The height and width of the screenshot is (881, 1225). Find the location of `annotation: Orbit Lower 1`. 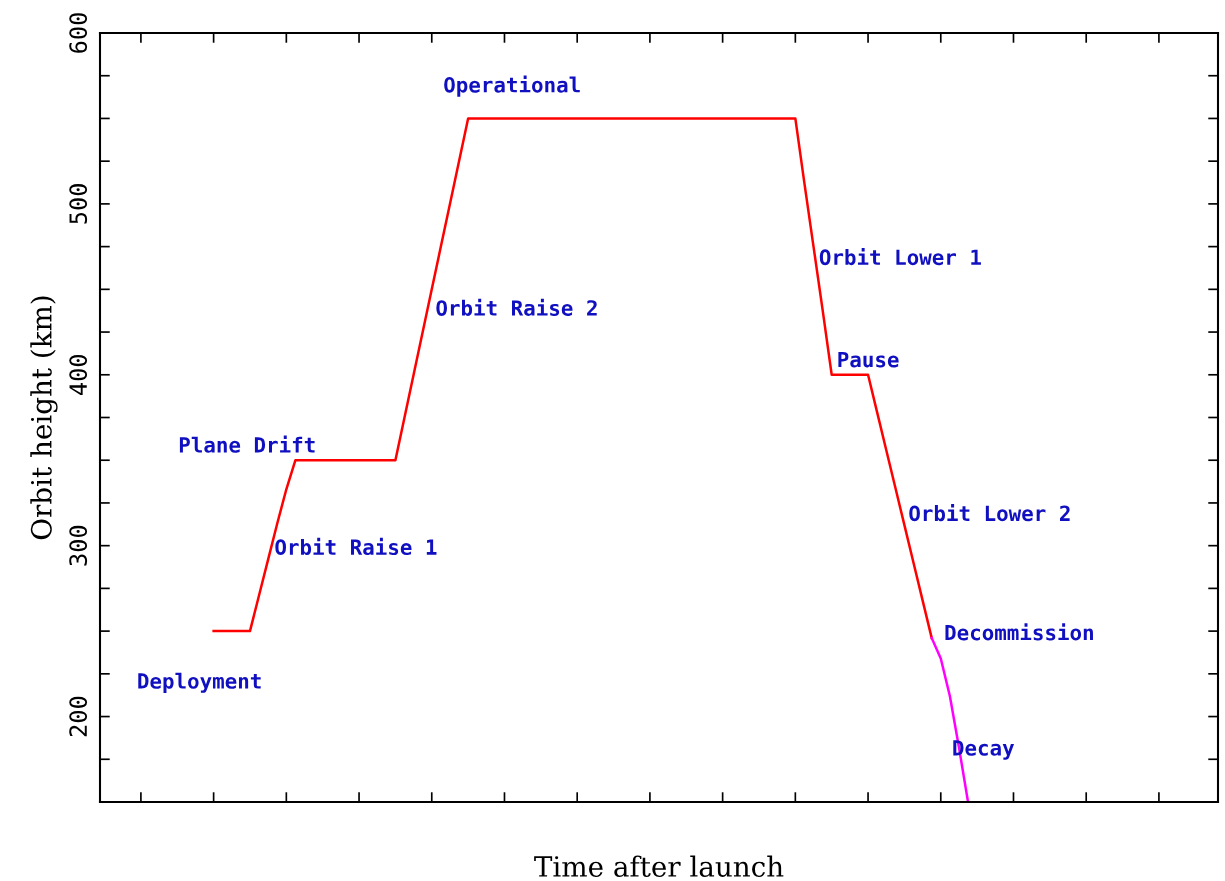

annotation: Orbit Lower 1 is located at coordinates (900, 256).